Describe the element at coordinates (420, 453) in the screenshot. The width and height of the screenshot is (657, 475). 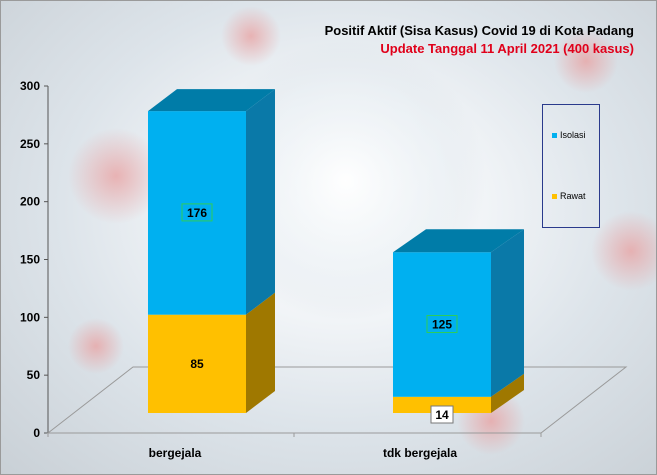
I see `x-category-label: tdk bergejala` at that location.